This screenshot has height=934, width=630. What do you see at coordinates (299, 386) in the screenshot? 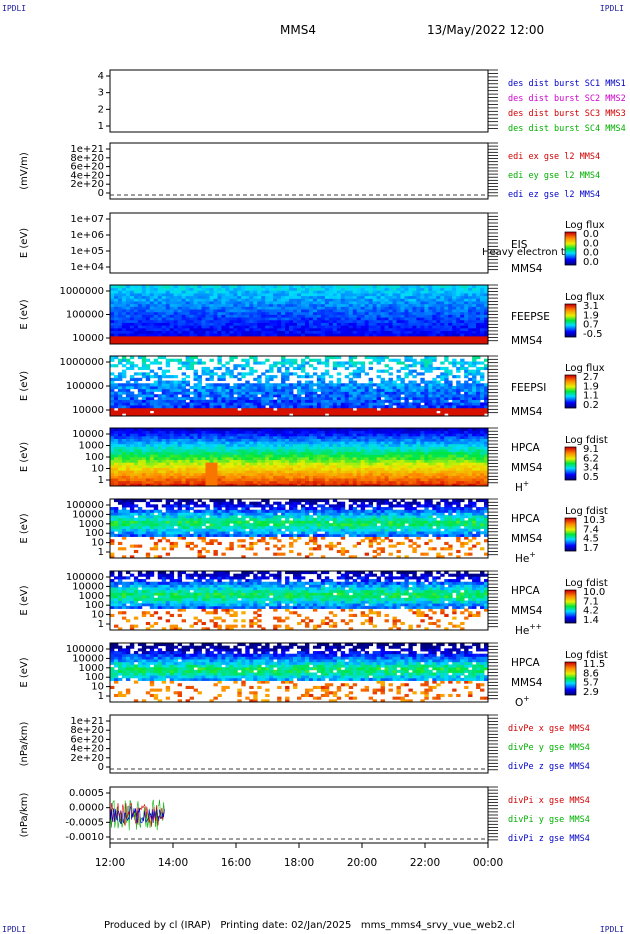
I see `spectrogram-feepsi` at bounding box center [299, 386].